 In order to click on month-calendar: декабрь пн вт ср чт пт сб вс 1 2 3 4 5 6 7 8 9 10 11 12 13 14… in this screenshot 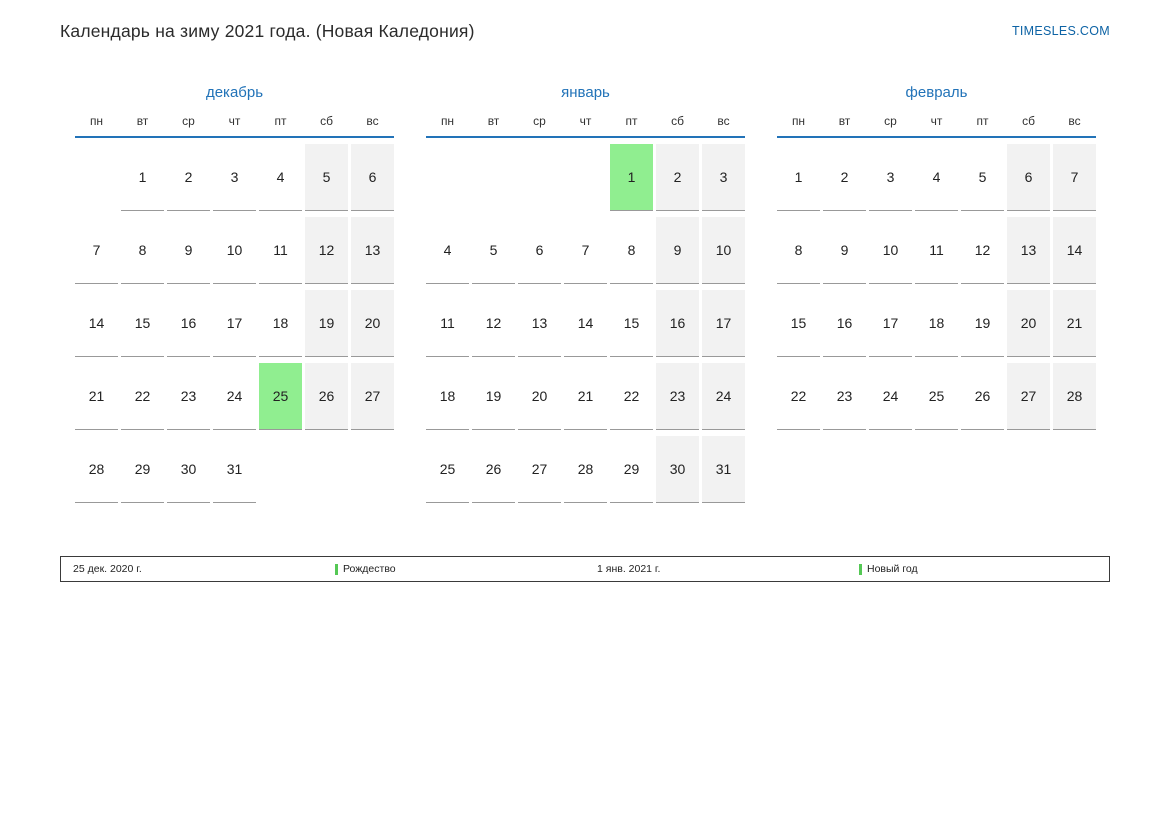, I will do `click(234, 293)`.